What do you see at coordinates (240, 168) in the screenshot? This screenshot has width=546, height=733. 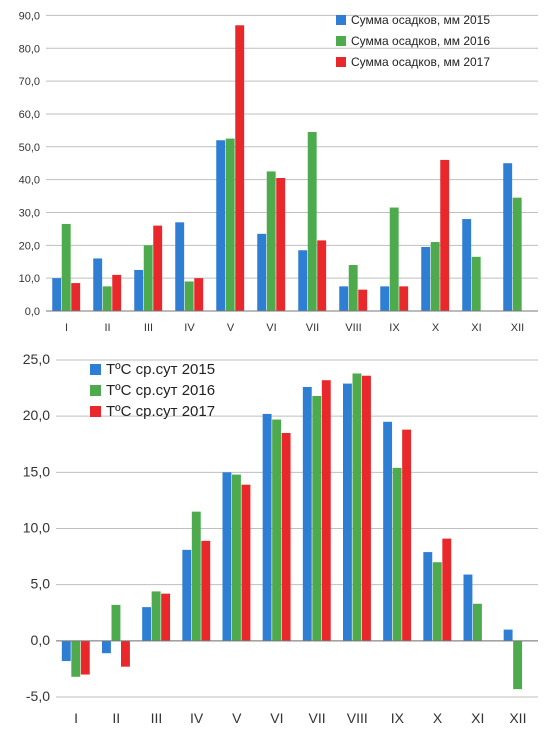 I see `bar-3-V` at bounding box center [240, 168].